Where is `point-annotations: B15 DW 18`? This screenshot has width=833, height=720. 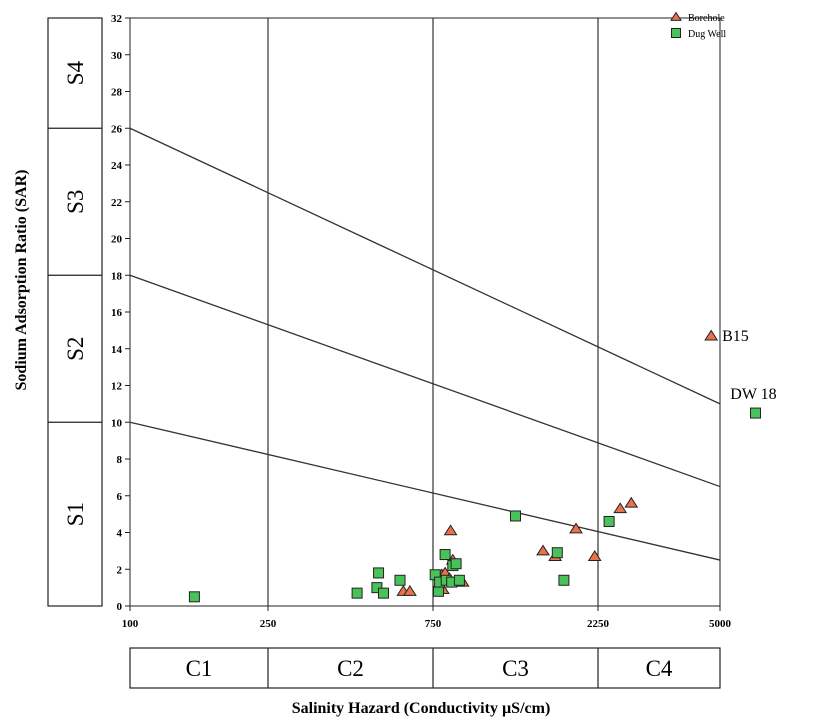 point-annotations: B15 DW 18 is located at coordinates (749, 365).